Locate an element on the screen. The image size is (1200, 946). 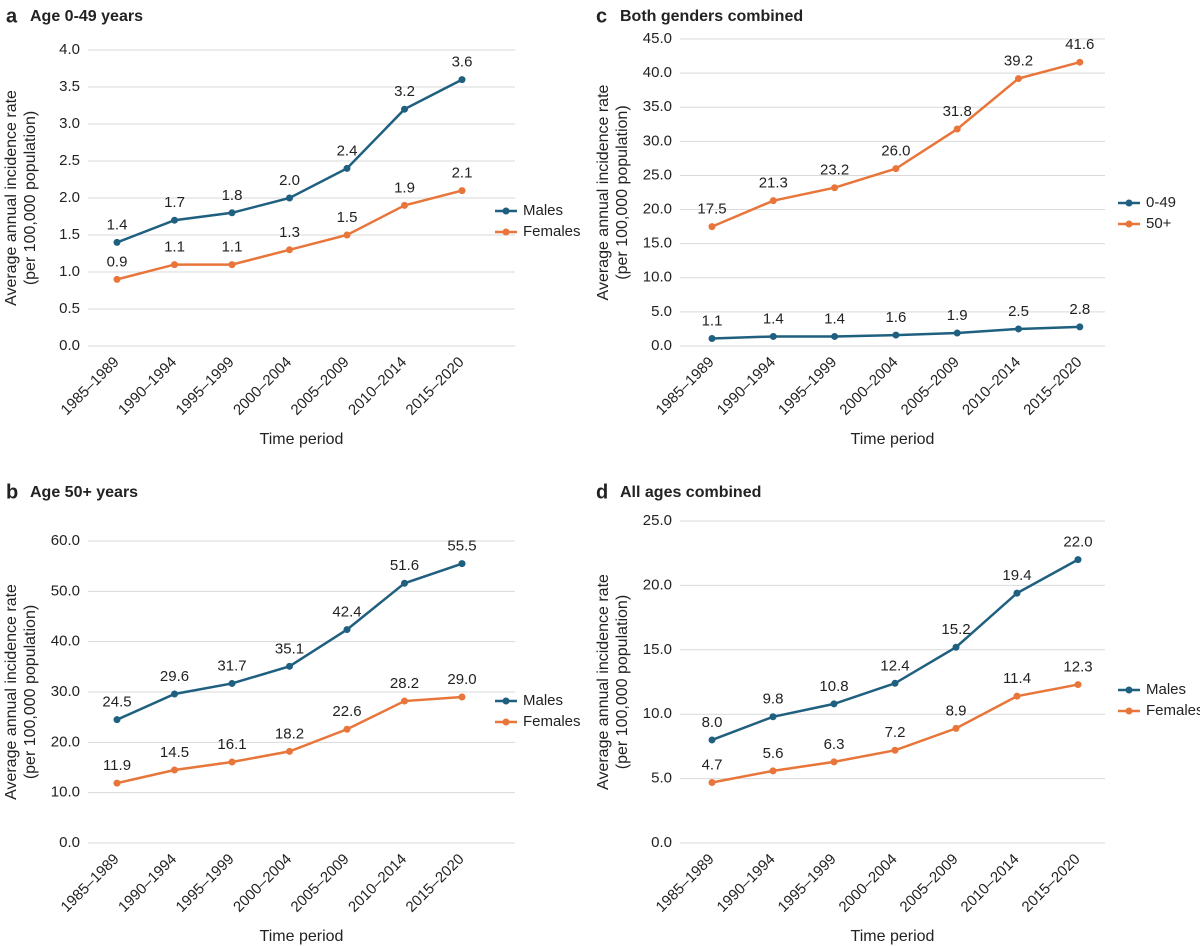
data-label: 24.5 is located at coordinates (116, 702).